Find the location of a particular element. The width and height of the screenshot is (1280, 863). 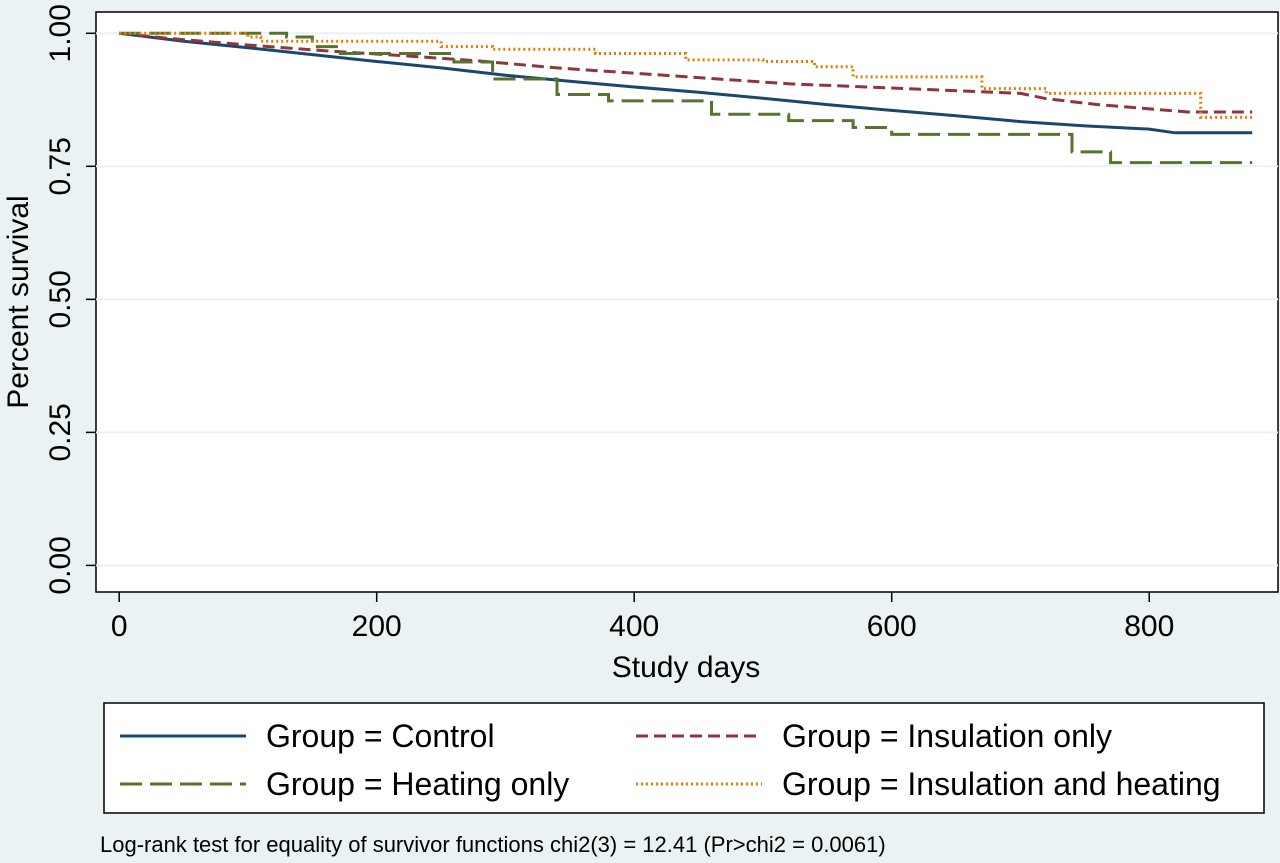

legend-label: Group = Heating only is located at coordinates (417, 784).